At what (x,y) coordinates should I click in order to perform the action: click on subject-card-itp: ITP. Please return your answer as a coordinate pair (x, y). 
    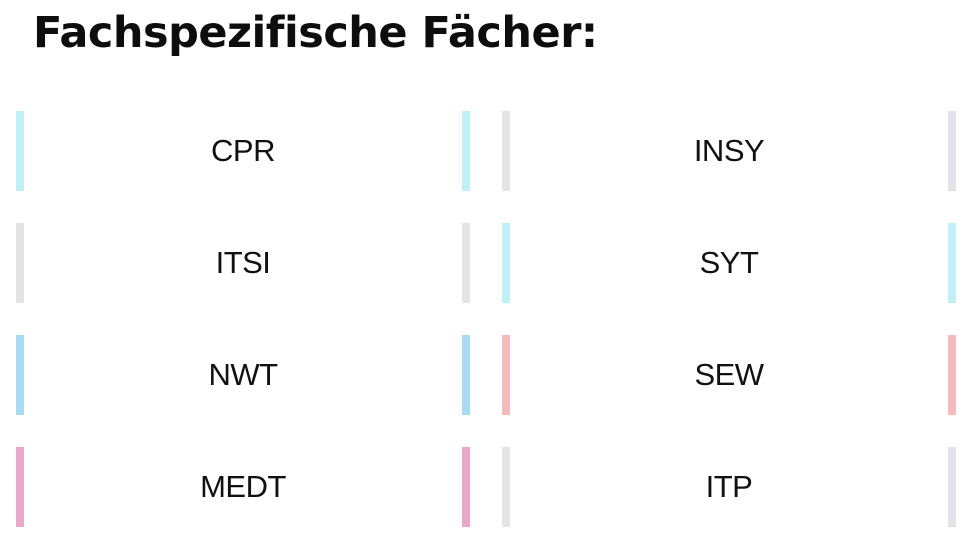
    Looking at the image, I should click on (729, 487).